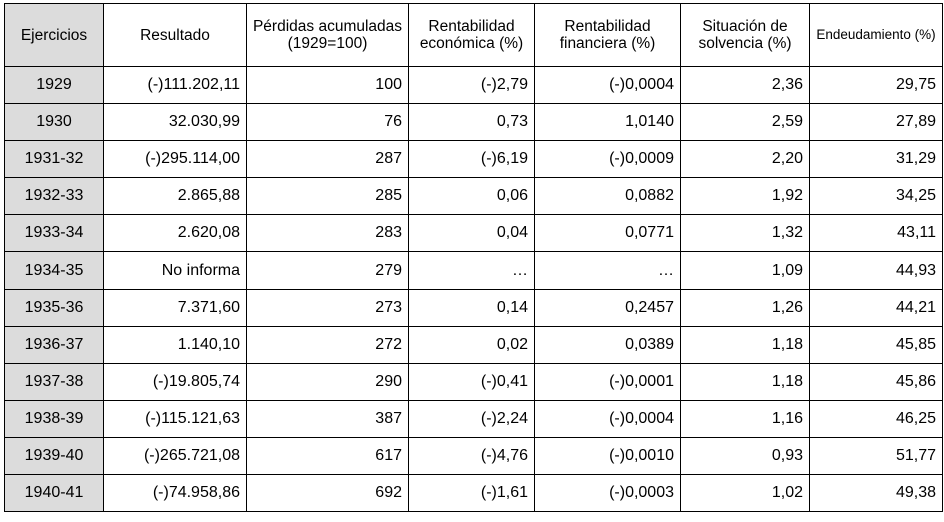  I want to click on cell-rentabilidad-economica: 0,14, so click(471, 307).